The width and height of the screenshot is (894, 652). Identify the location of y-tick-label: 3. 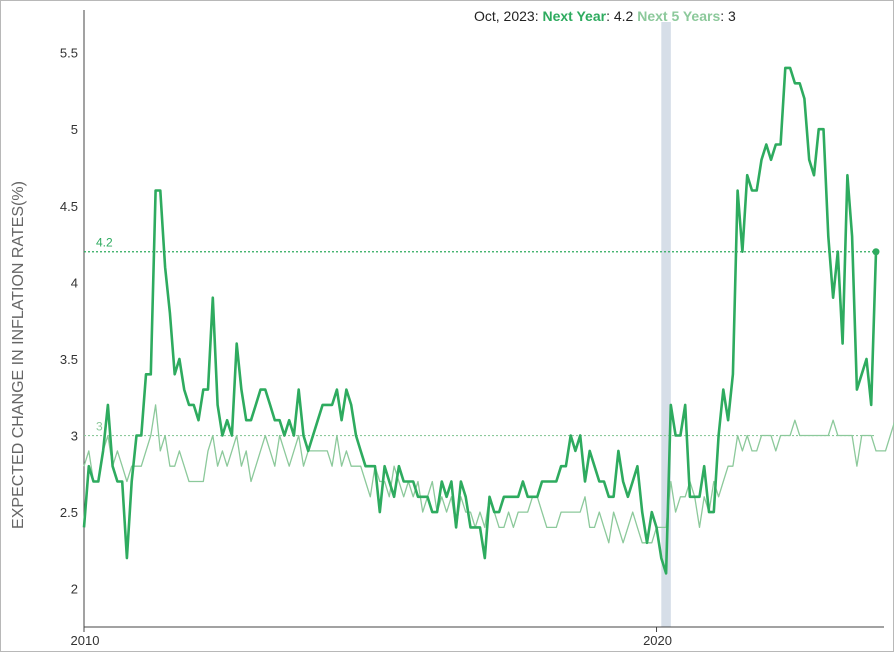
(74, 436).